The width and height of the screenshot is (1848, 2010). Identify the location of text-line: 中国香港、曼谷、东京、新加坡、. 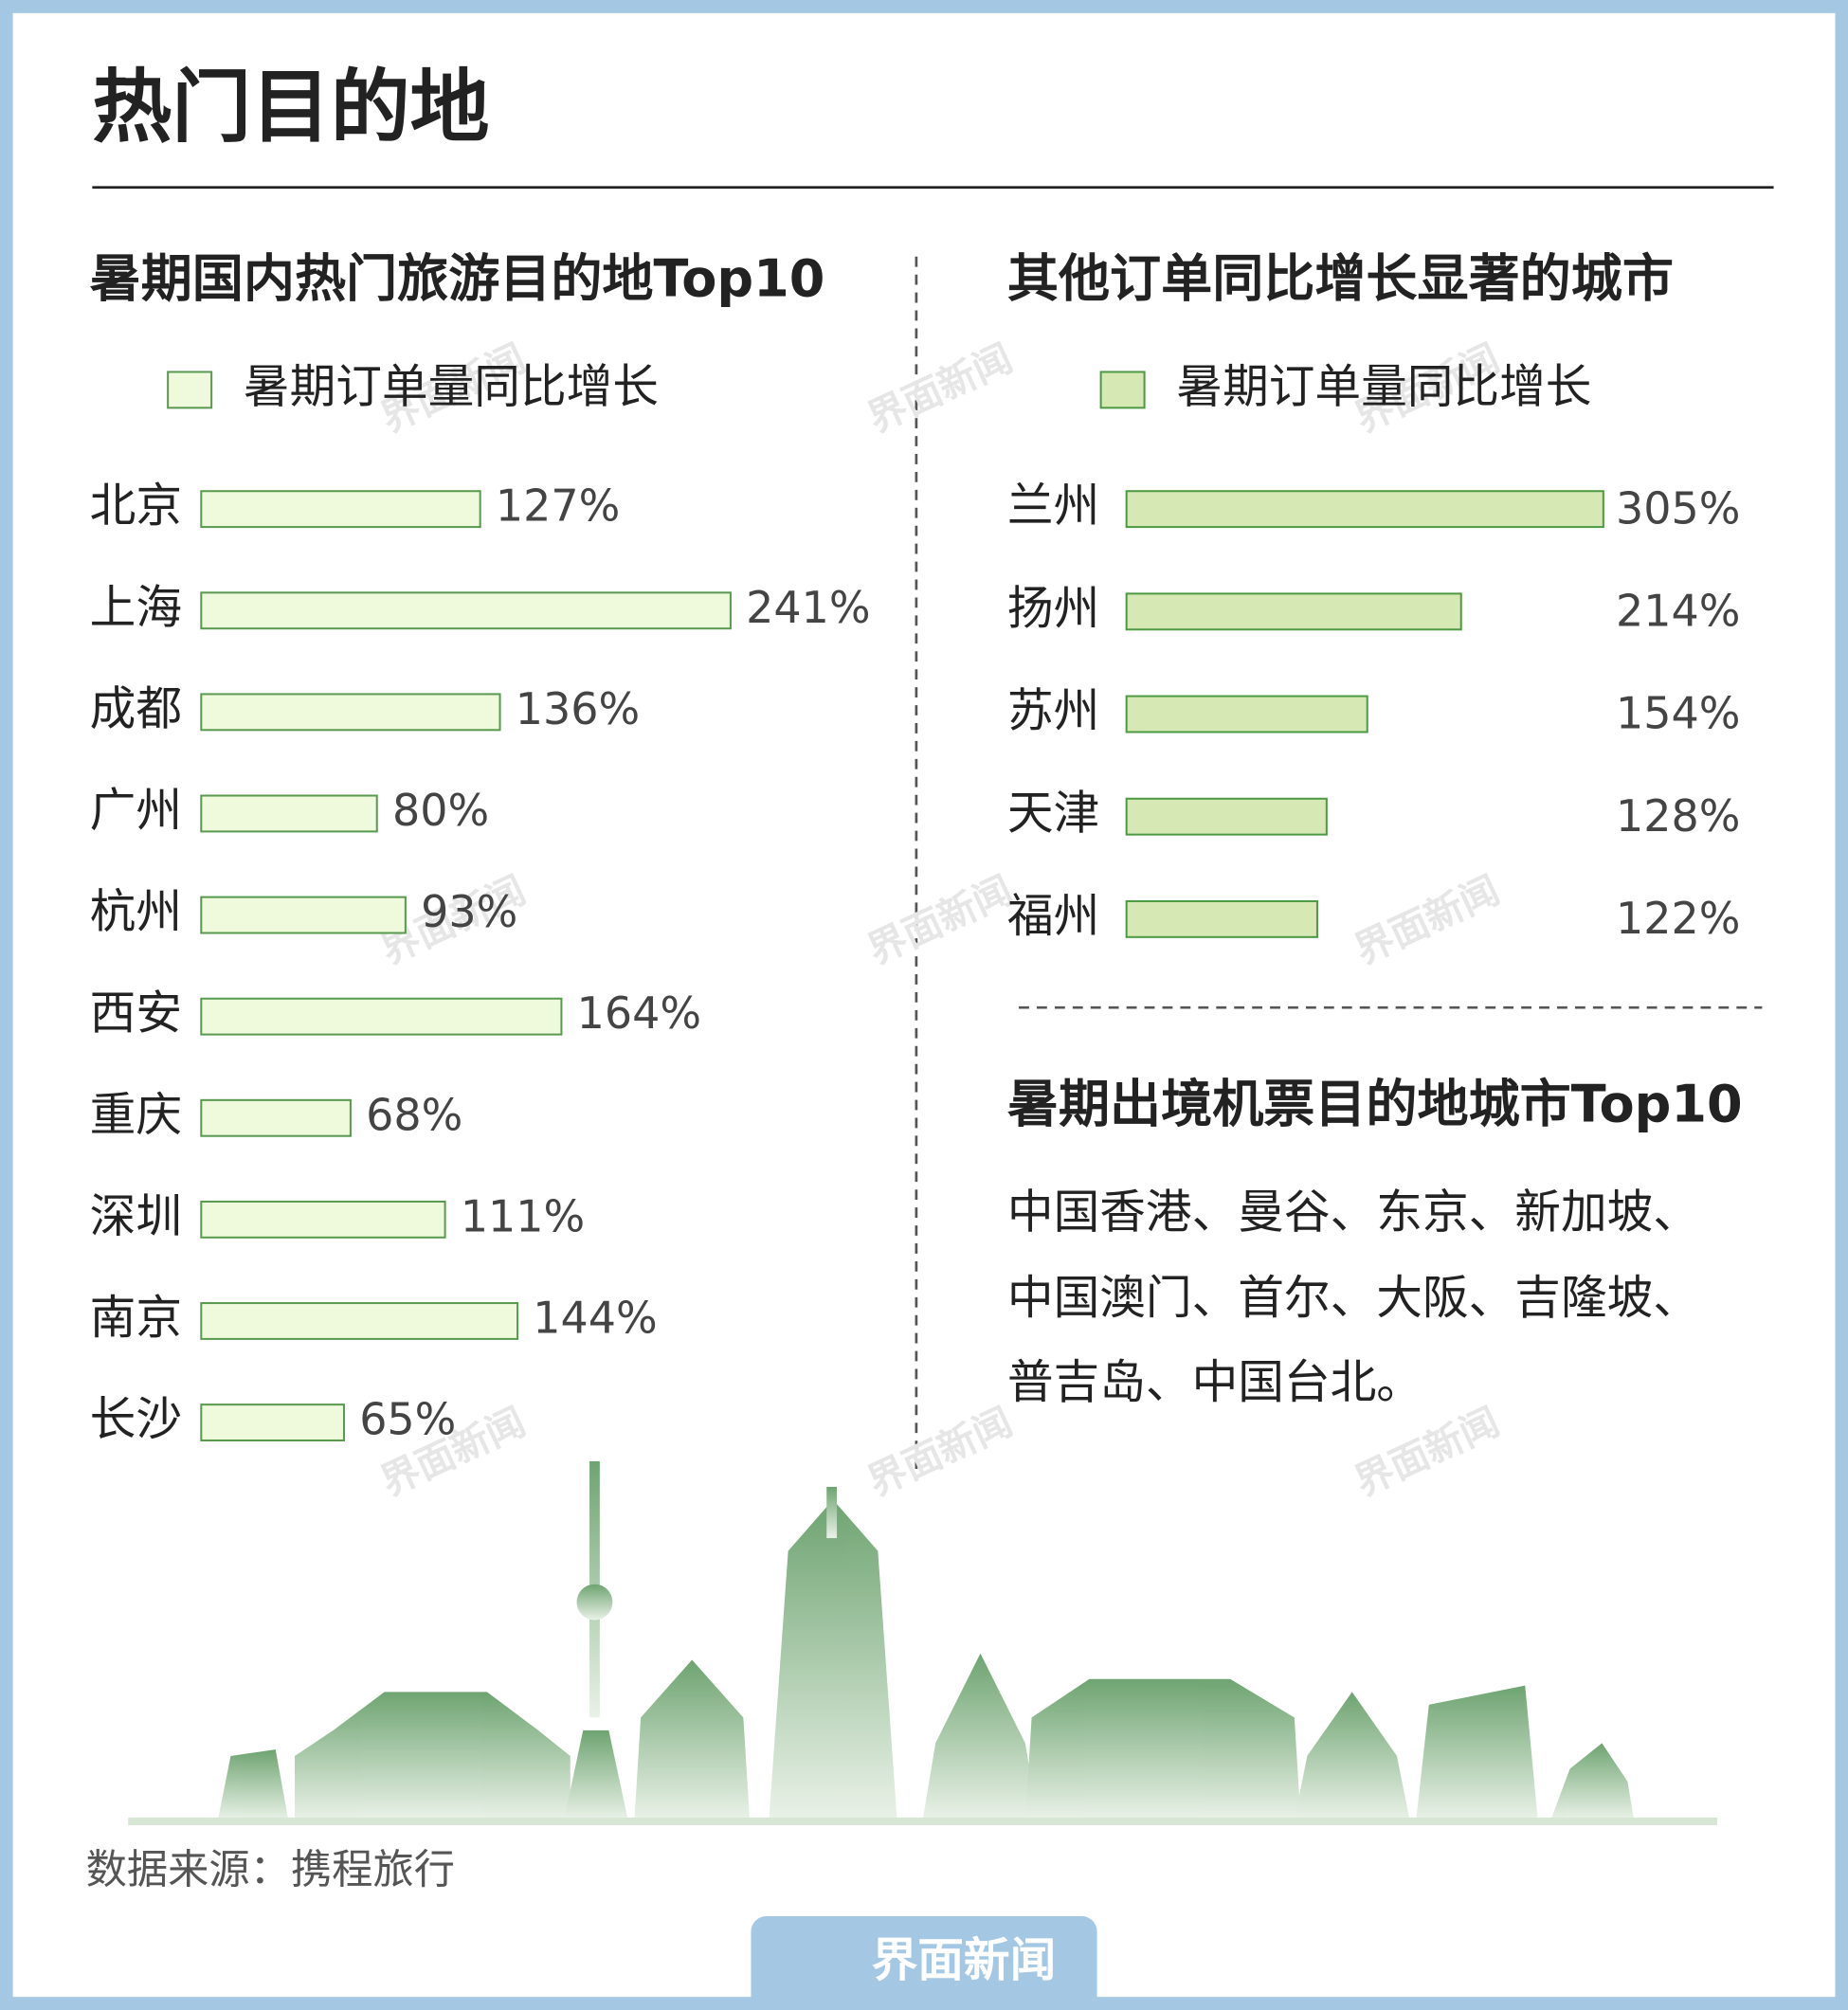
(1353, 1212).